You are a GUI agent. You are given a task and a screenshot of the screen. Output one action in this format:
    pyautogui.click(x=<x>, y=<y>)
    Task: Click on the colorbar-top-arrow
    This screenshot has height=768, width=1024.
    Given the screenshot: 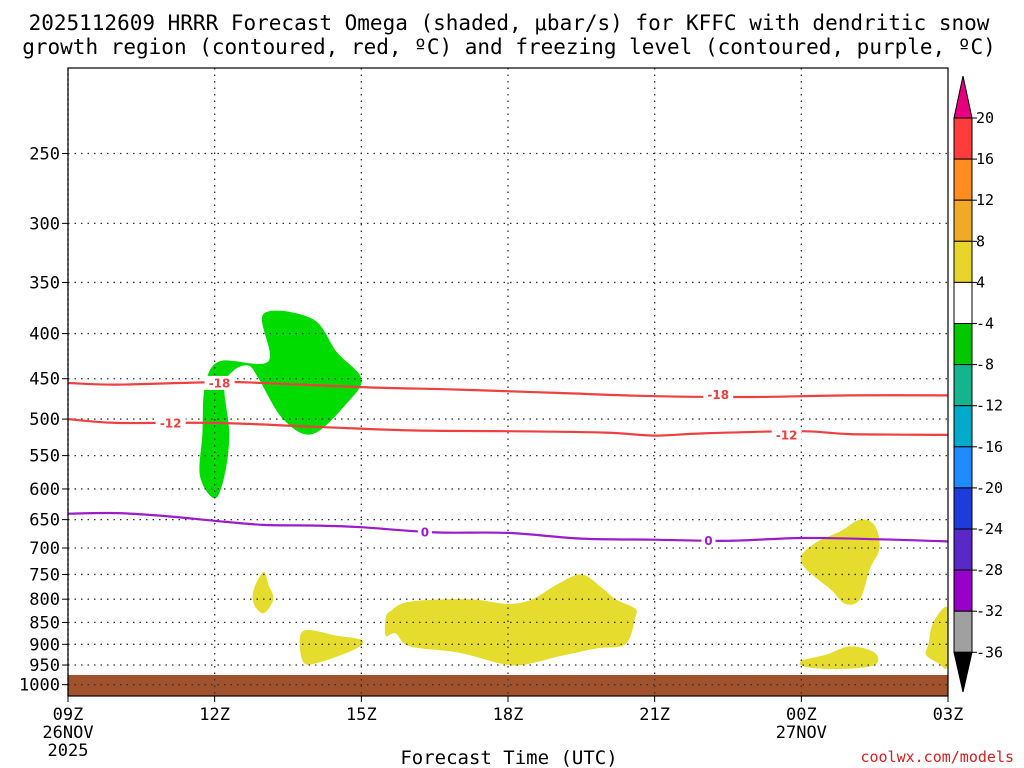 What is the action you would take?
    pyautogui.click(x=963, y=97)
    